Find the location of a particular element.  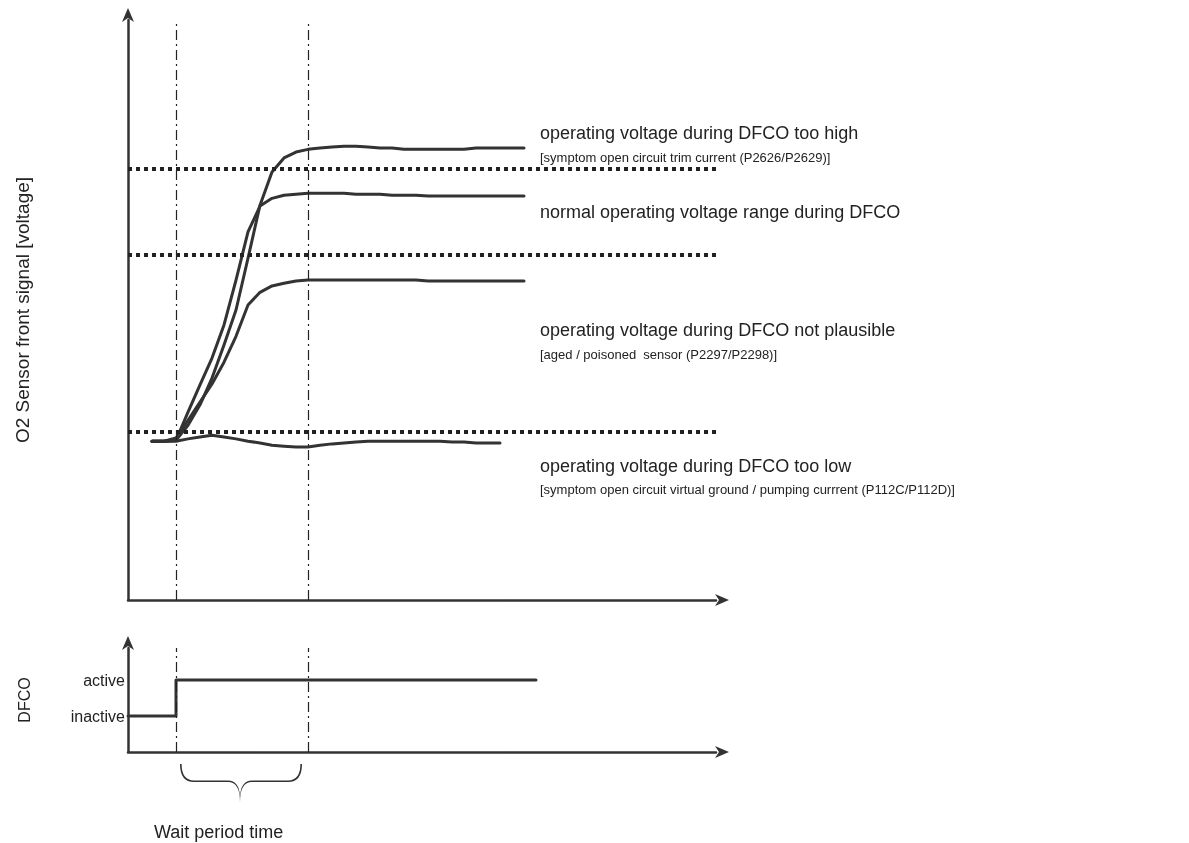

y-axis-title: O2 Sensor front signal [voltage] is located at coordinates (22, 310).